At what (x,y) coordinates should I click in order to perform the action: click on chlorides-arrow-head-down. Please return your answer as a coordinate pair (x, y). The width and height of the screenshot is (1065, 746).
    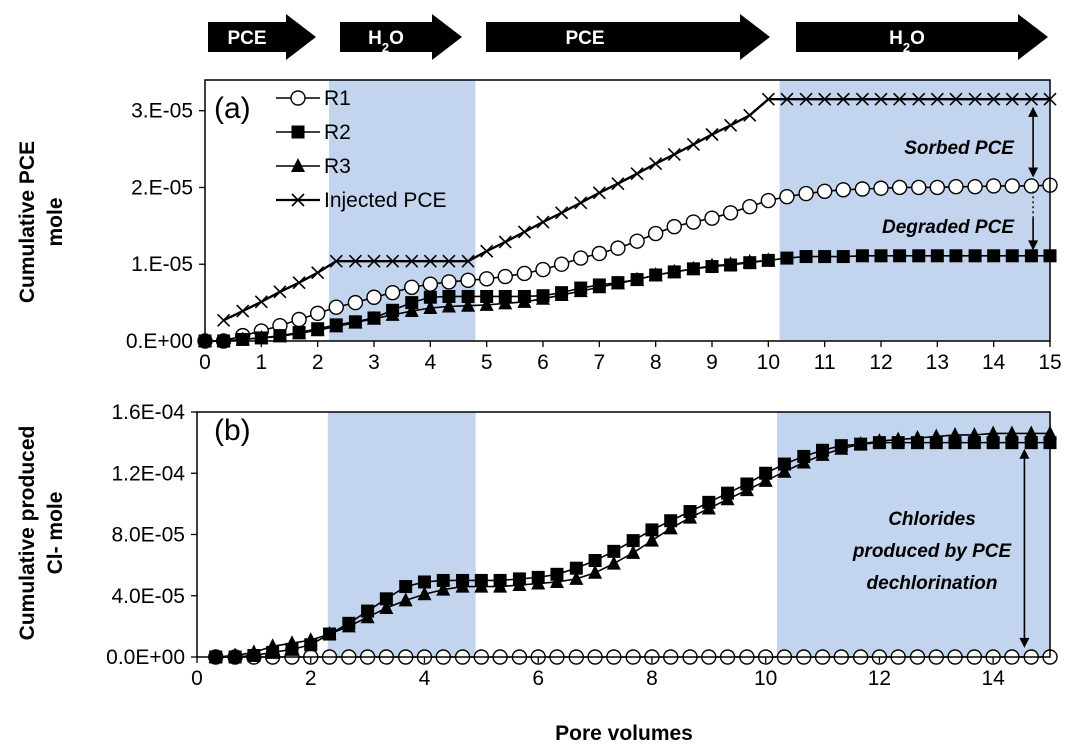
    Looking at the image, I should click on (1024, 642).